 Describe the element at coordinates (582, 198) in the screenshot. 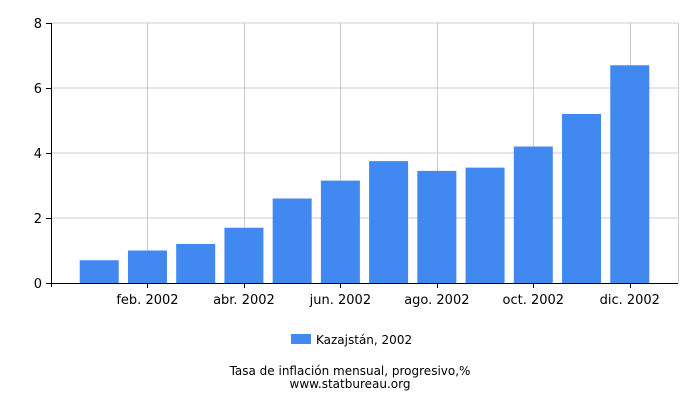

I see `bar-nov-2002` at that location.